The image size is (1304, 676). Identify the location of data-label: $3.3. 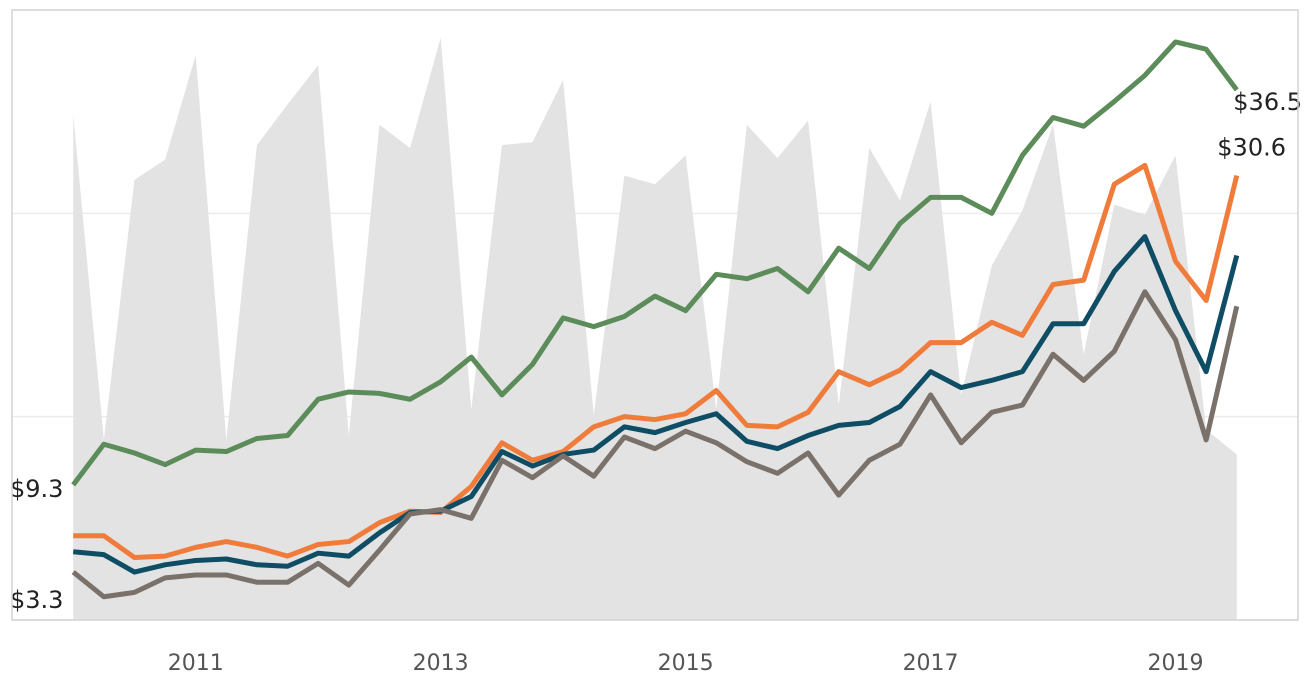
(36, 600).